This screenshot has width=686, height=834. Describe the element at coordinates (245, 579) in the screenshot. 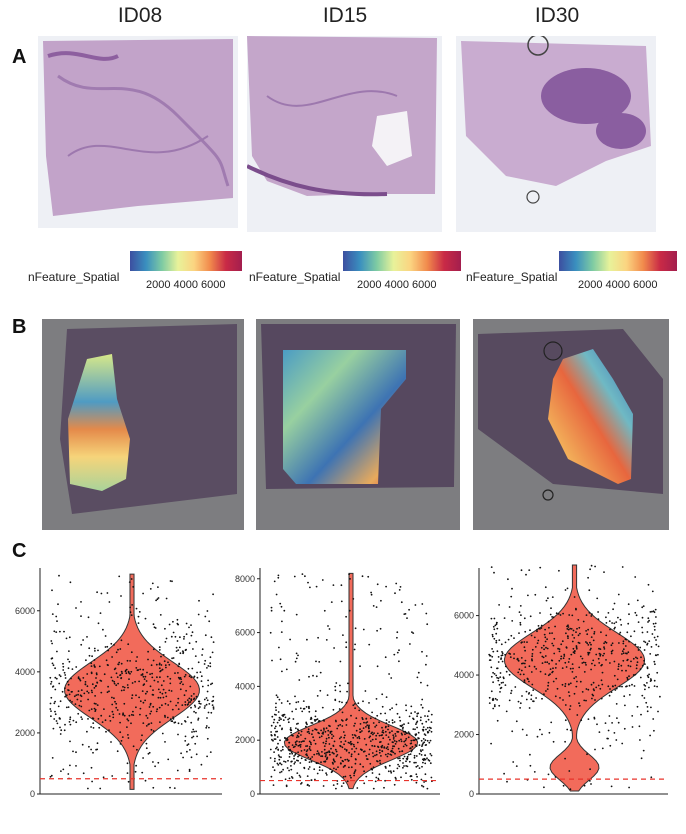

I see `y-tick-label: 8000` at that location.